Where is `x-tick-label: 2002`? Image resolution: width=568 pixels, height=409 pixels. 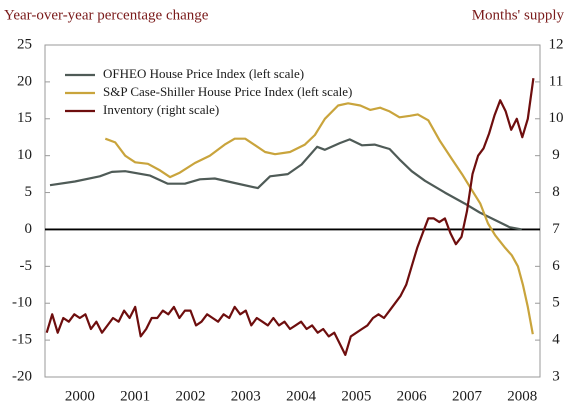 x-tick-label: 2002 is located at coordinates (190, 396).